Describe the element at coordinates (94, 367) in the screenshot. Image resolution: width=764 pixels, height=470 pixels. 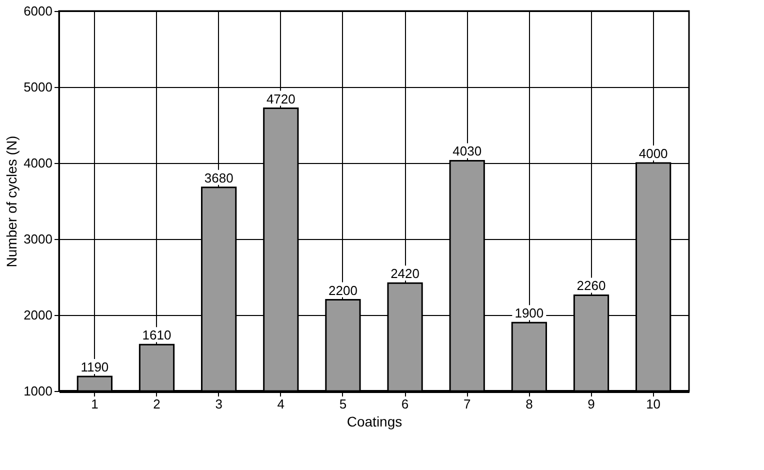
I see `data-label: 1190` at that location.